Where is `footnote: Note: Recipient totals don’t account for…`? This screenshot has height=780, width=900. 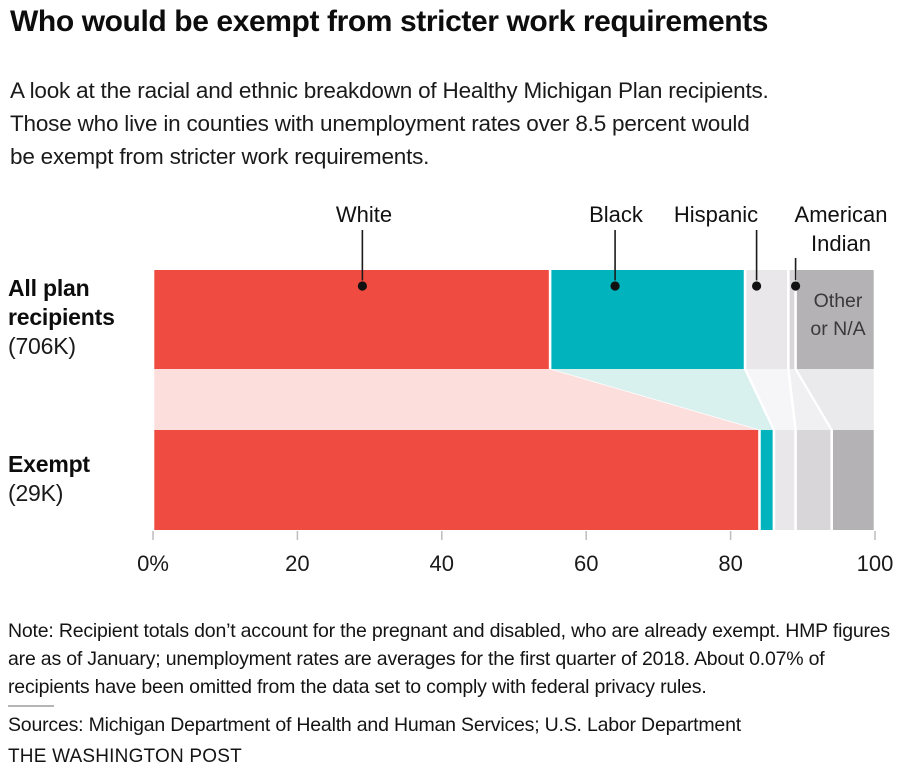
footnote: Note: Recipient totals don’t account for… is located at coordinates (449, 659).